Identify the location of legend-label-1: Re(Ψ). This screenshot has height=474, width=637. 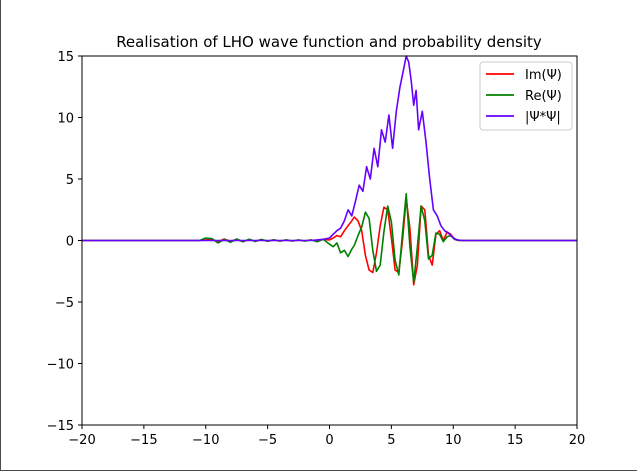
(543, 96).